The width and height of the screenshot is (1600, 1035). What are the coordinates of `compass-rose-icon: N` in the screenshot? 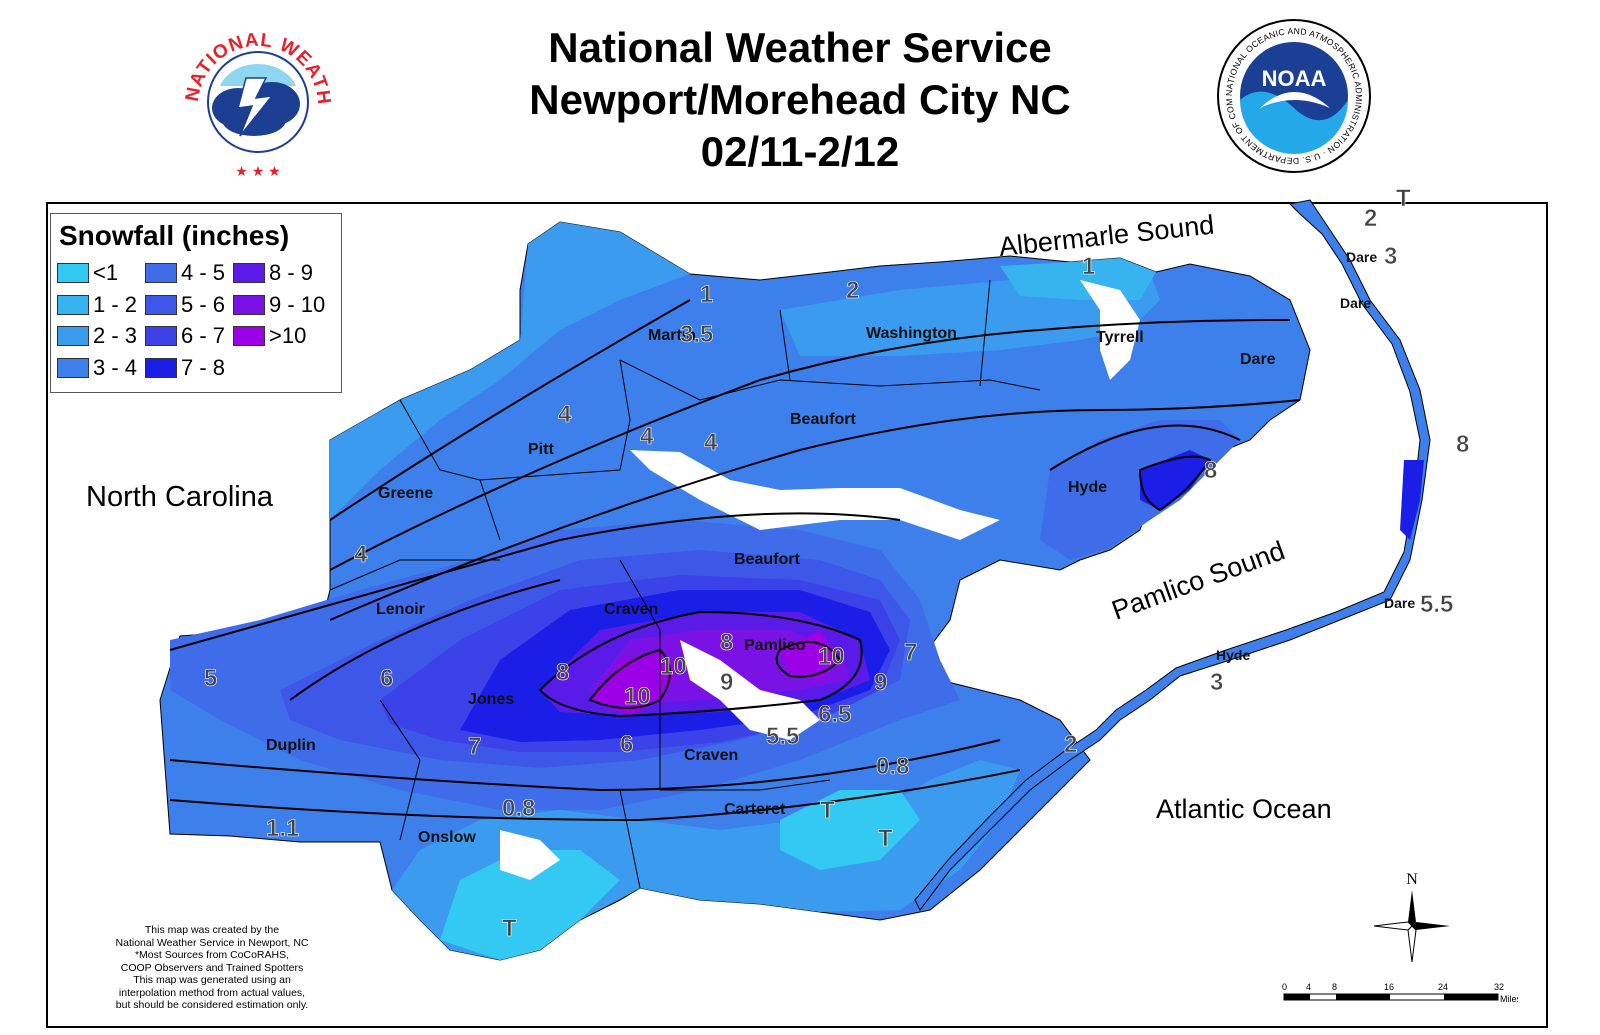 It's located at (1411, 917).